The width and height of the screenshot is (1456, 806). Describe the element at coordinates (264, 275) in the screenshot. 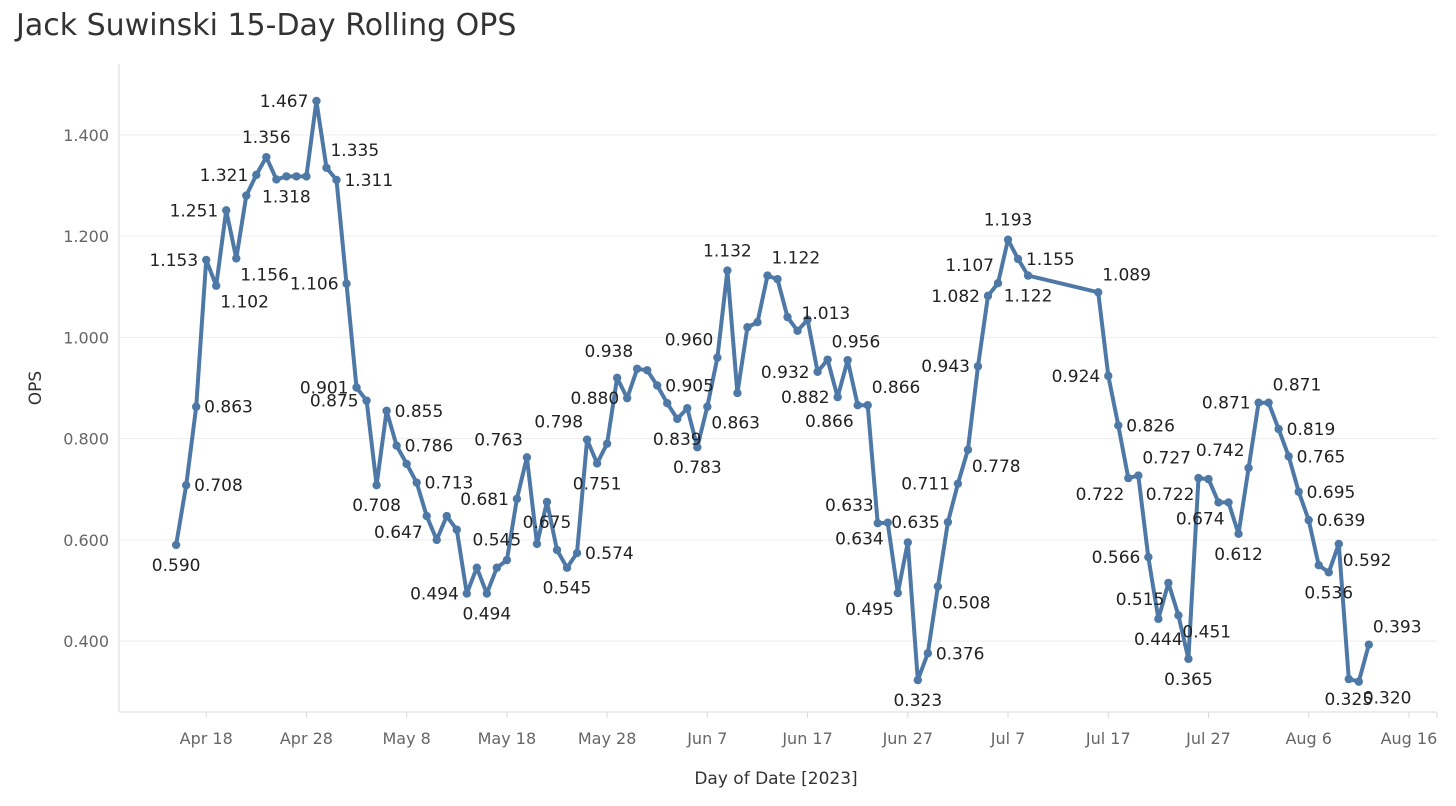

I see `data-label: 1.156` at that location.